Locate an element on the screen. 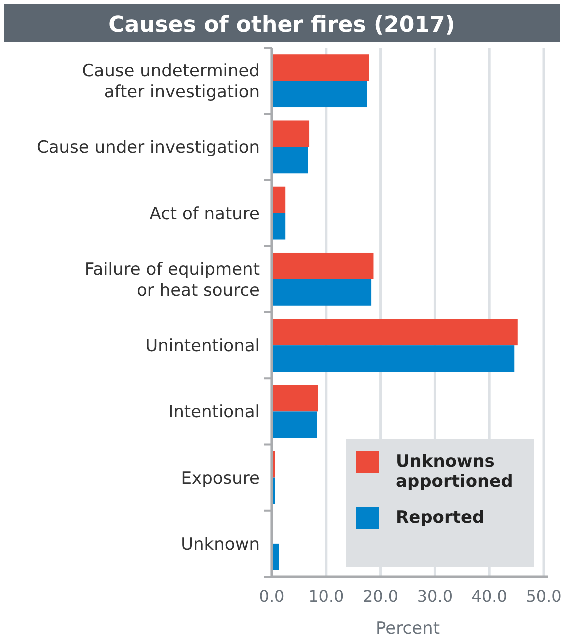  y-tick-label: Exposure is located at coordinates (220, 478).